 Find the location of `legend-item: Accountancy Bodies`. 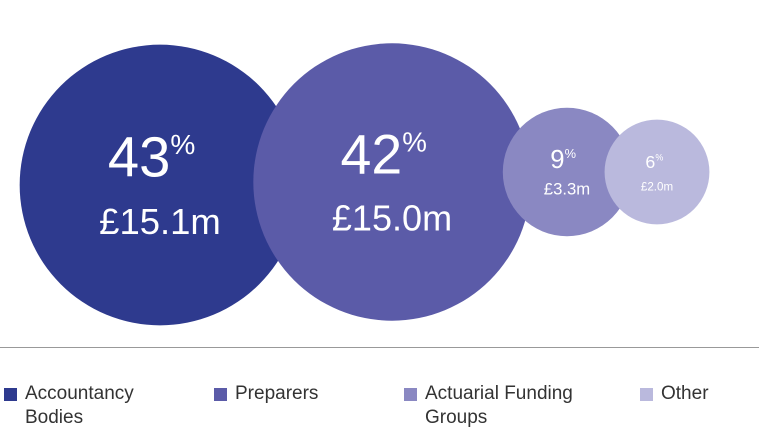

legend-item: Accountancy Bodies is located at coordinates (94, 406).